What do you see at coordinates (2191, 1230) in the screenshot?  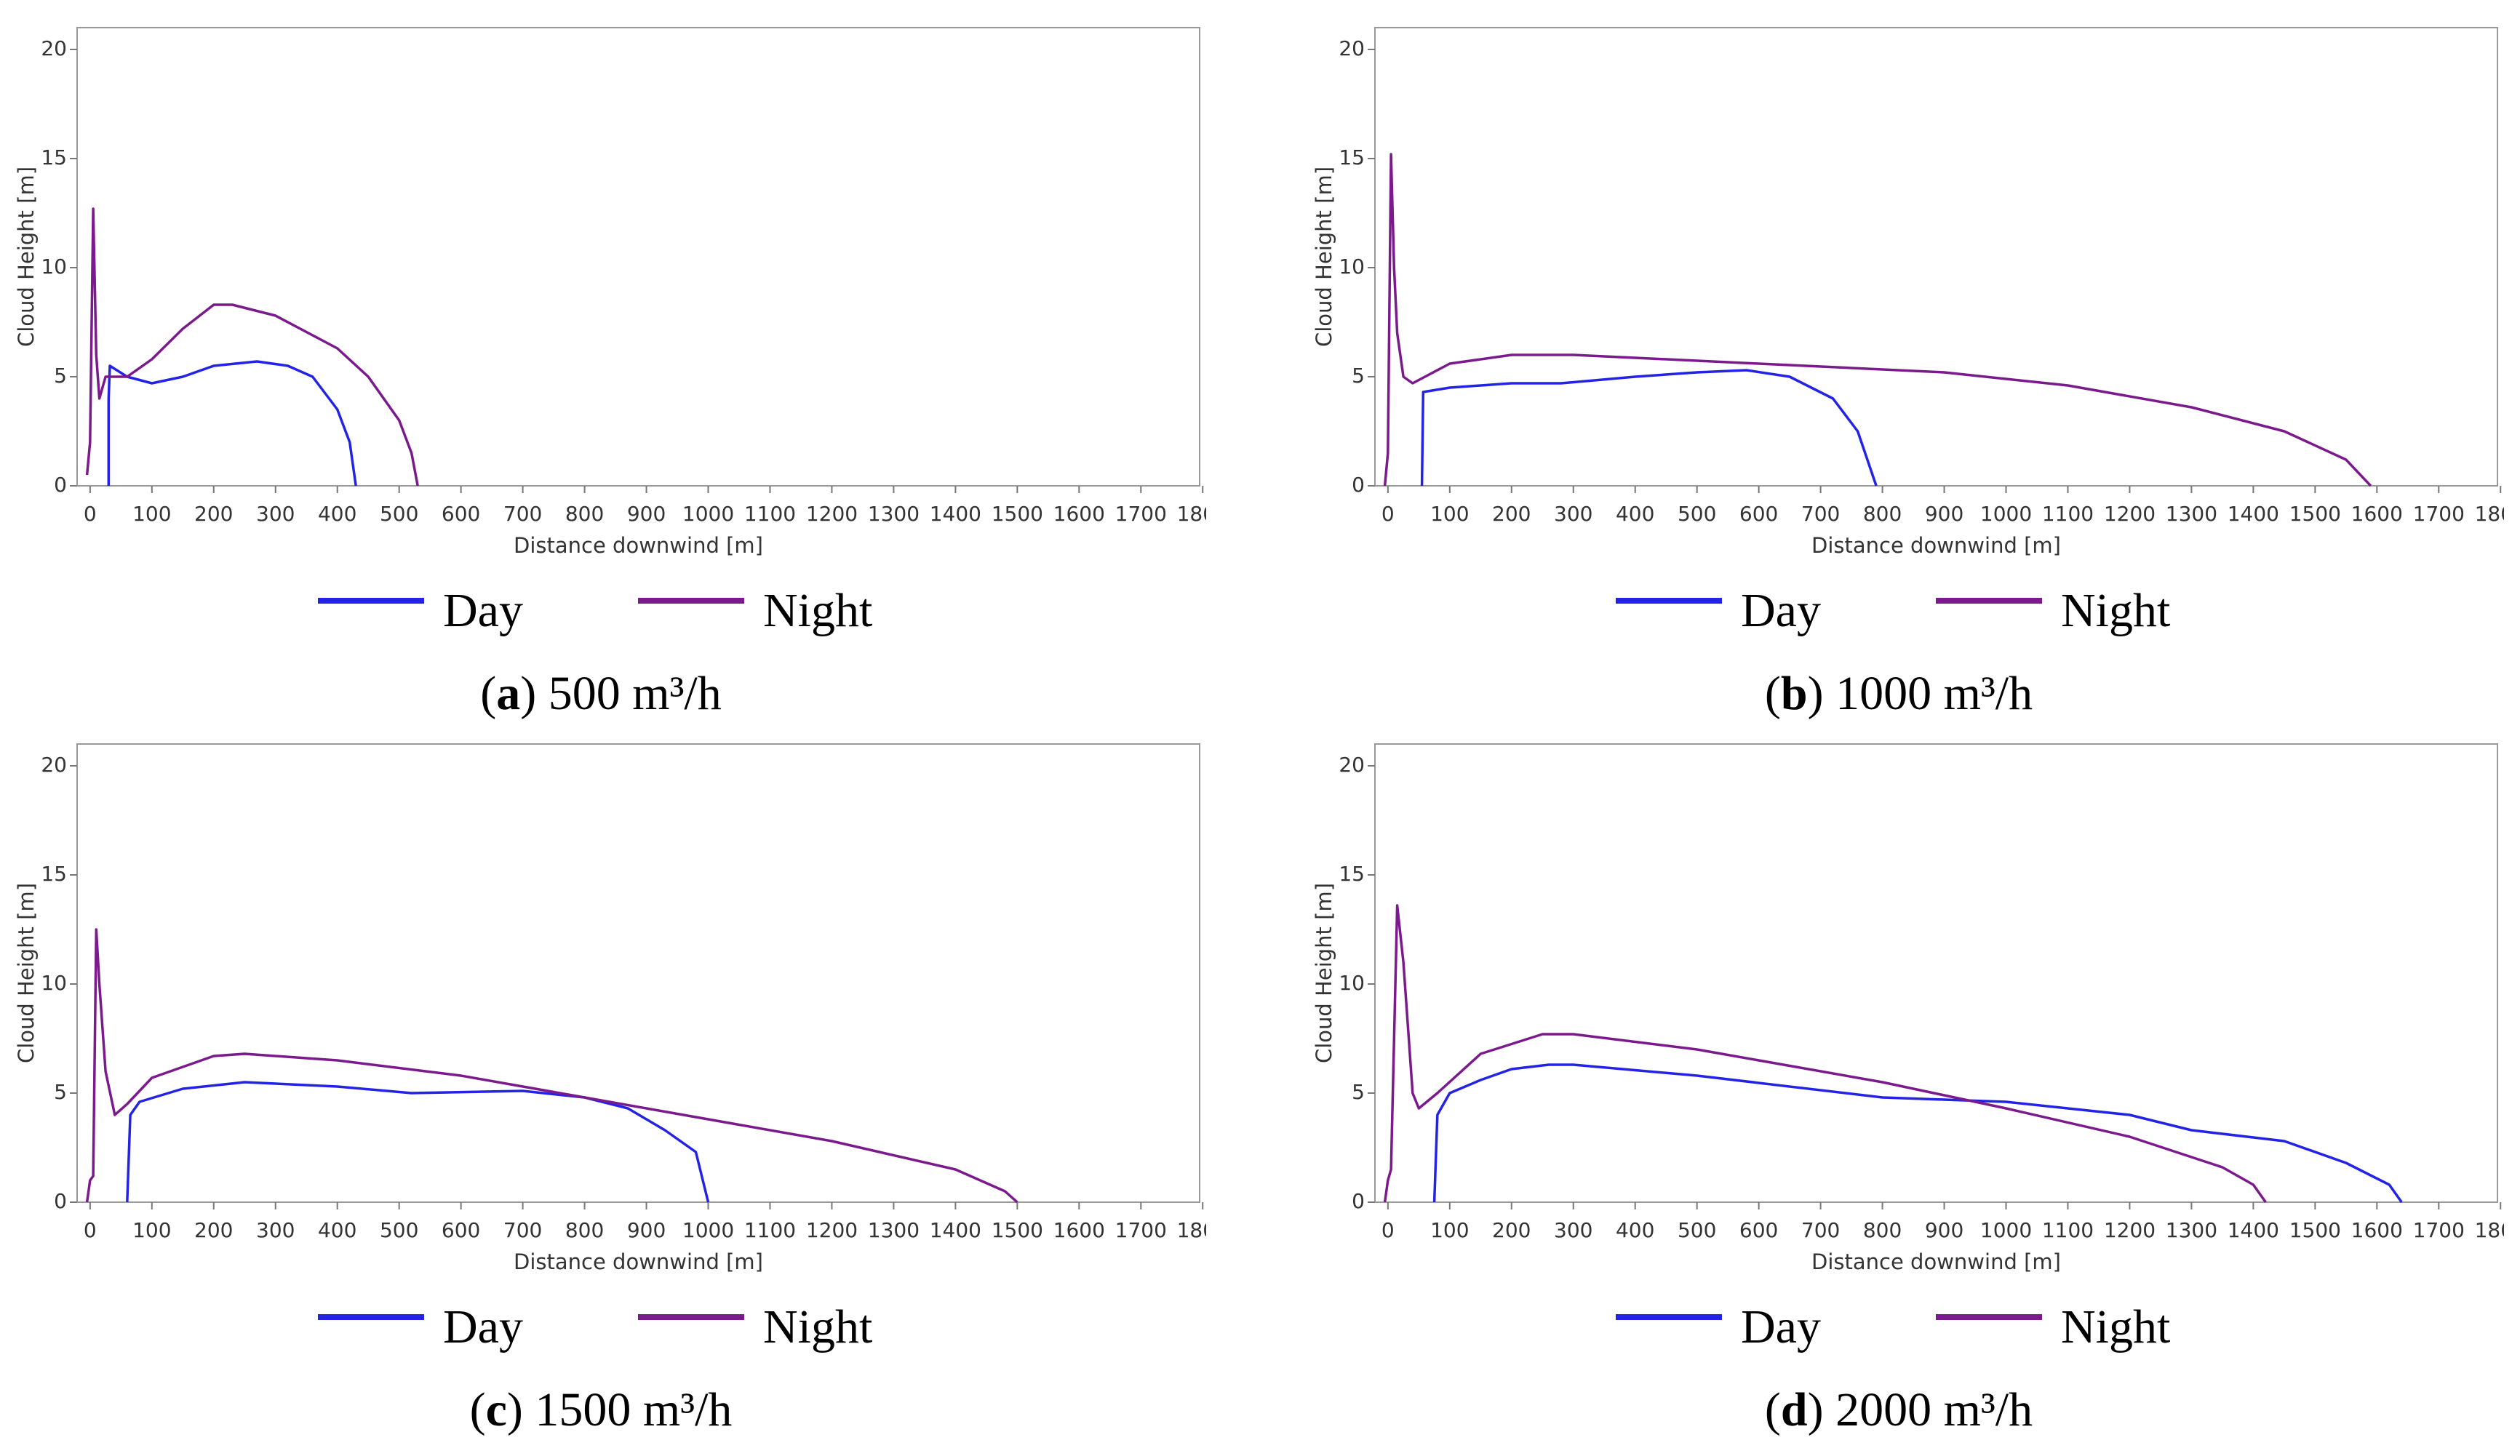 I see `x-tick-label: 1300` at bounding box center [2191, 1230].